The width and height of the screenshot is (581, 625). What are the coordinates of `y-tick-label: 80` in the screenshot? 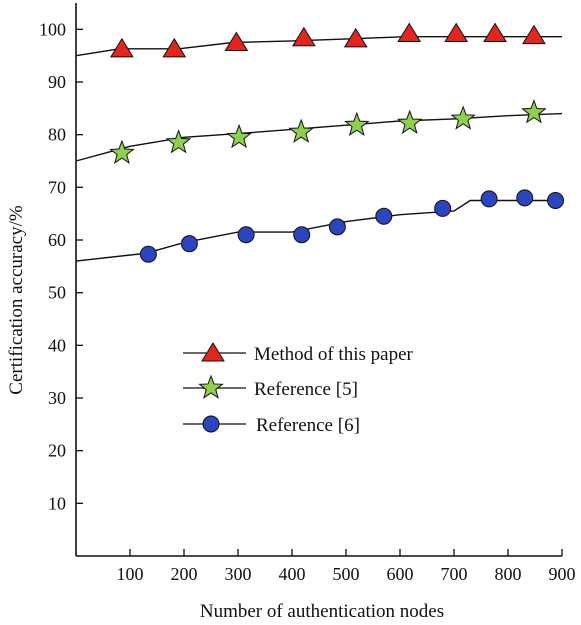 It's located at (57, 135).